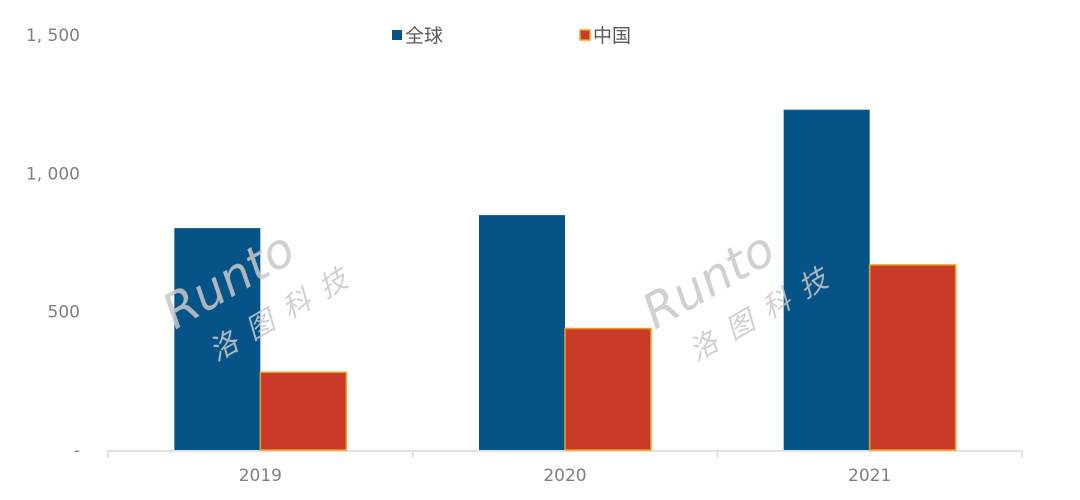 This screenshot has width=1080, height=500. I want to click on bar-global-2021, so click(826, 279).